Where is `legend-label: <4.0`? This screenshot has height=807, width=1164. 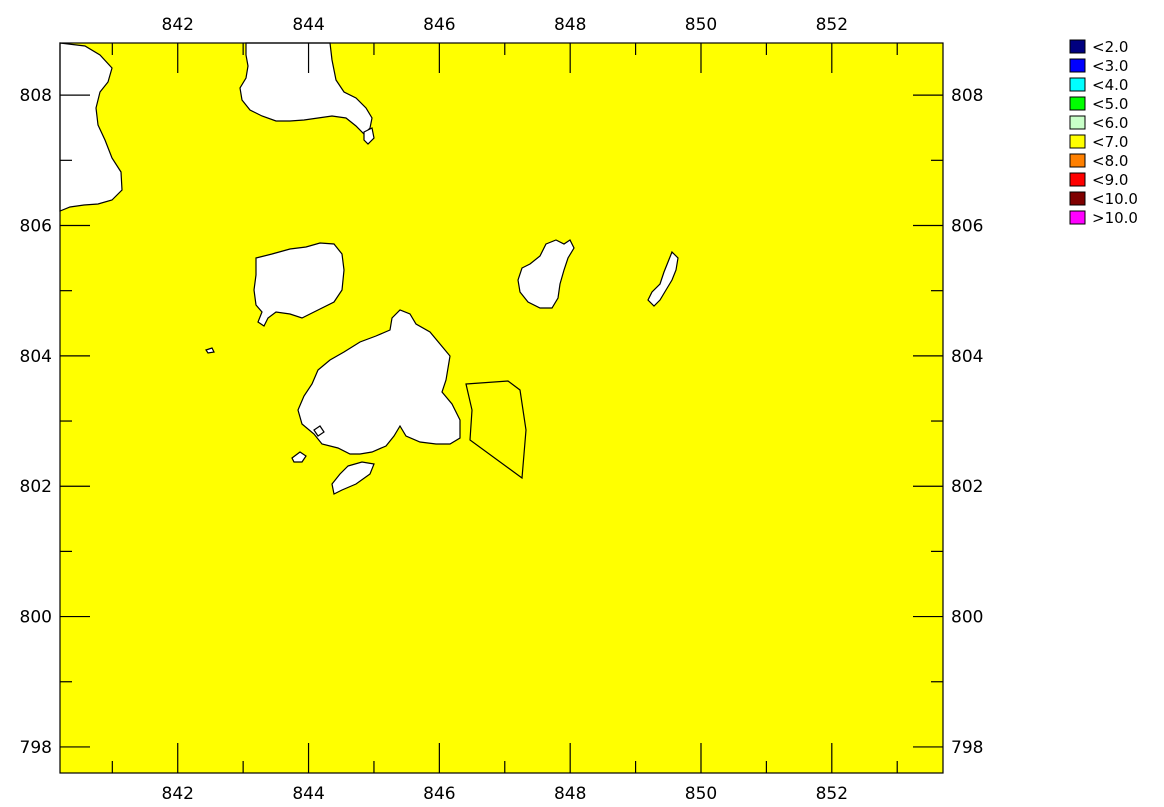
legend-label: <4.0 is located at coordinates (1110, 85).